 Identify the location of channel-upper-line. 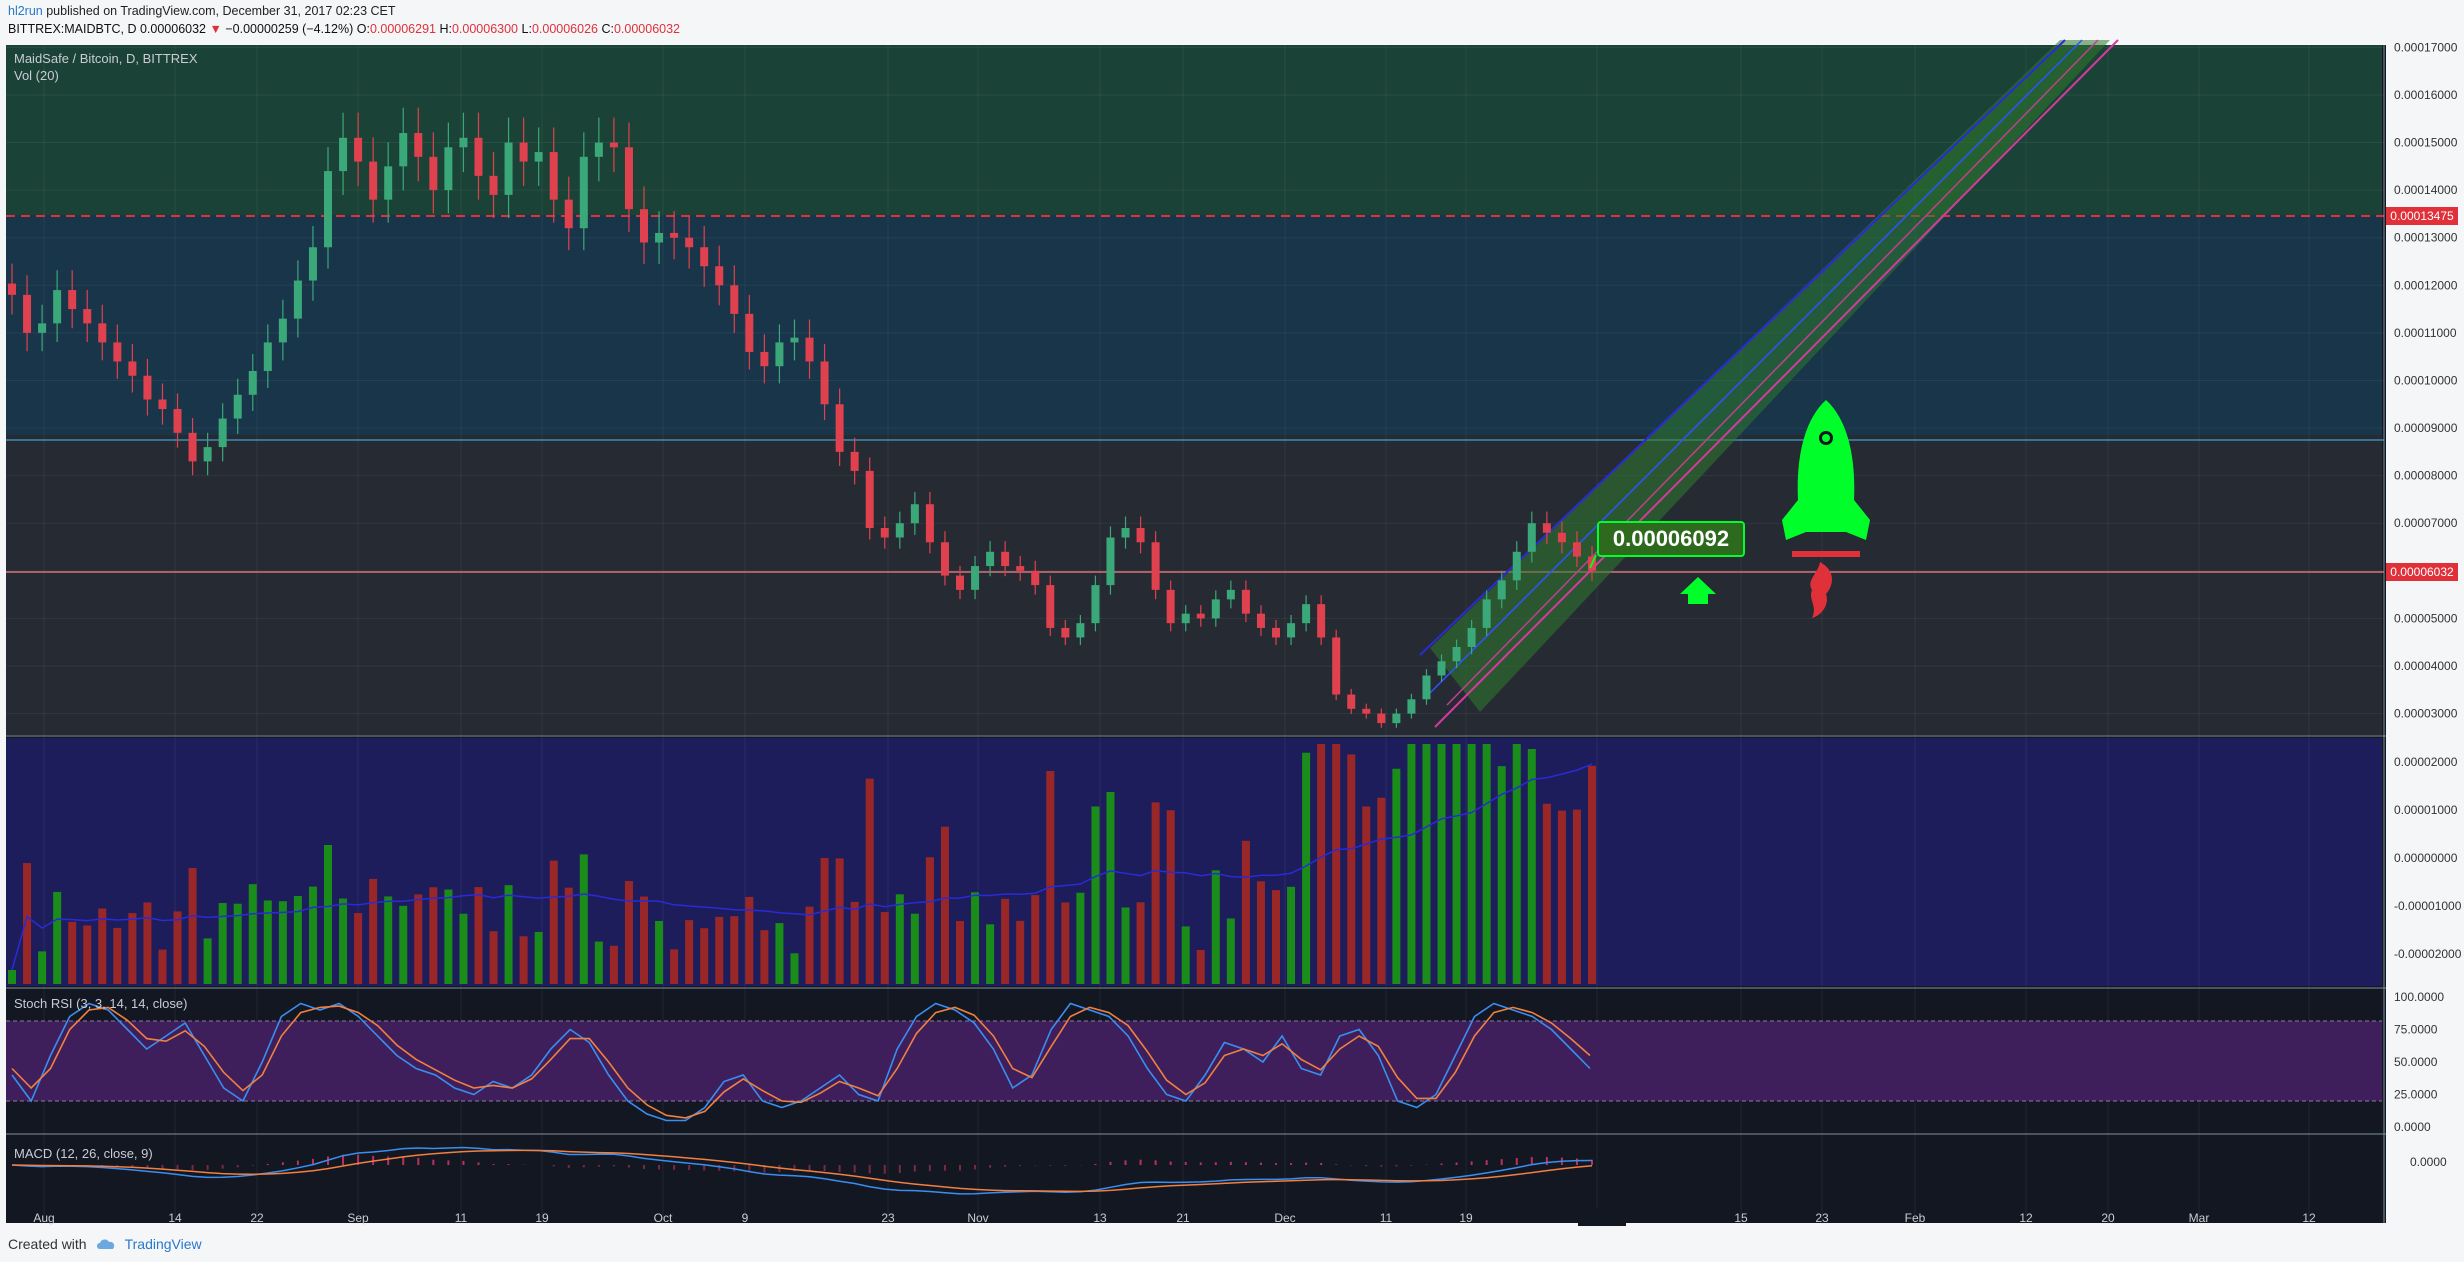
(1742, 347).